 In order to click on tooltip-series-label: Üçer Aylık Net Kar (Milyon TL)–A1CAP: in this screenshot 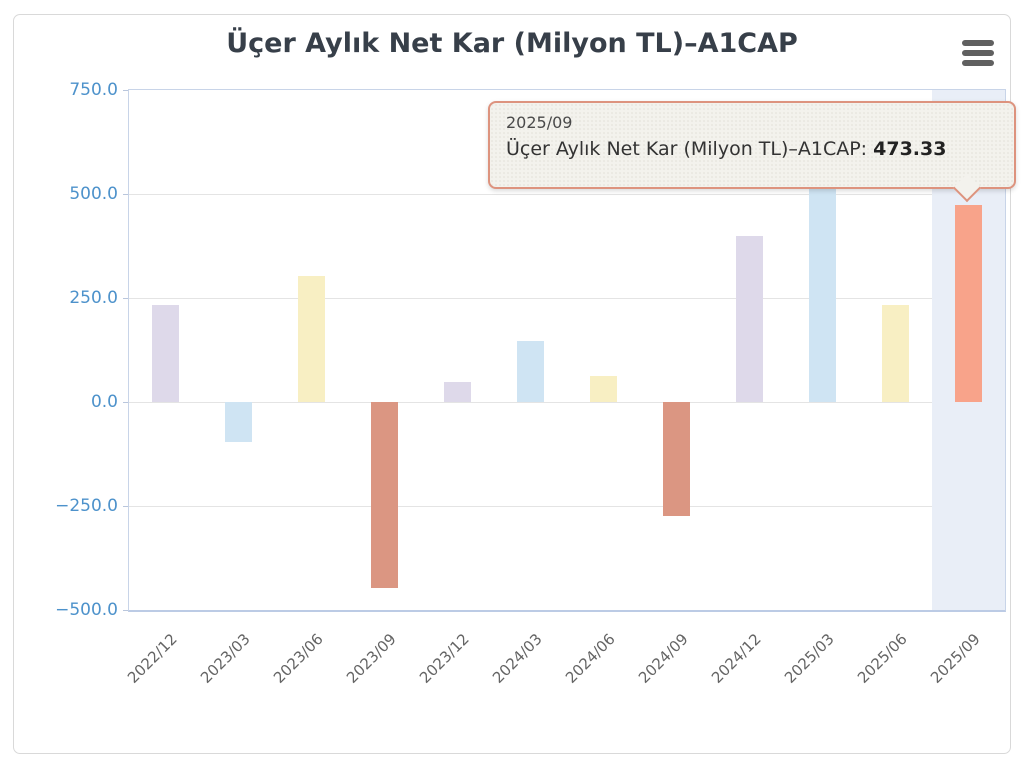, I will do `click(687, 149)`.